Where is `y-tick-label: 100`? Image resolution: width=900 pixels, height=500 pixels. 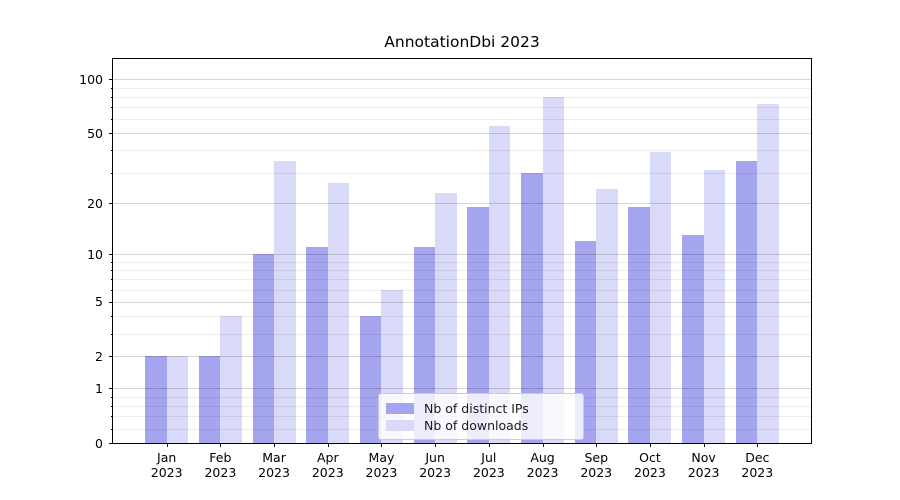
y-tick-label: 100 is located at coordinates (91, 79).